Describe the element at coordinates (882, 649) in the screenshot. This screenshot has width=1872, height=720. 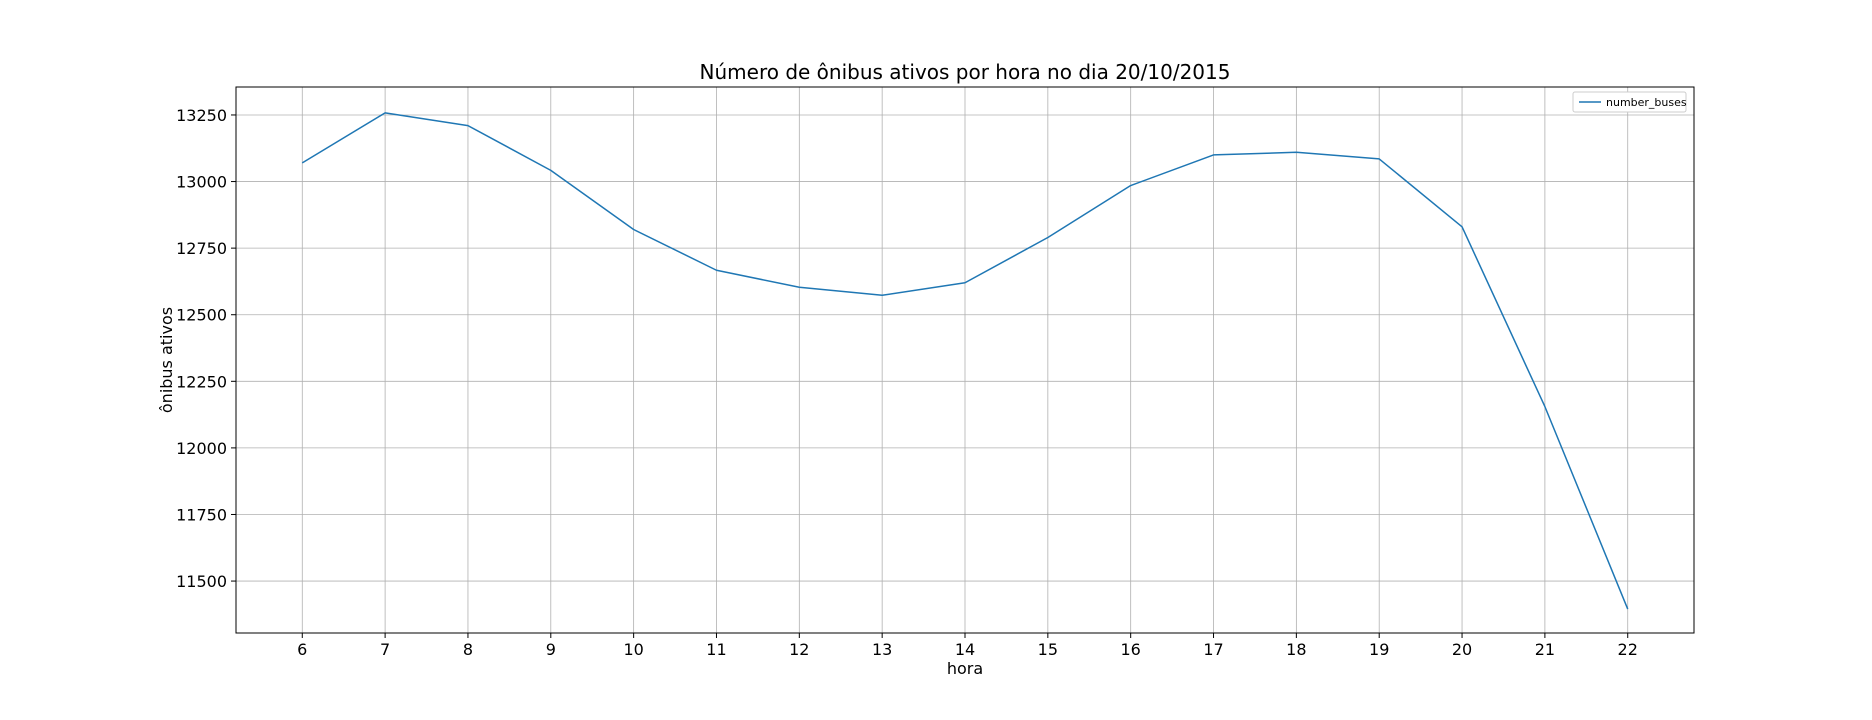
I see `x-tick-label: 13` at that location.